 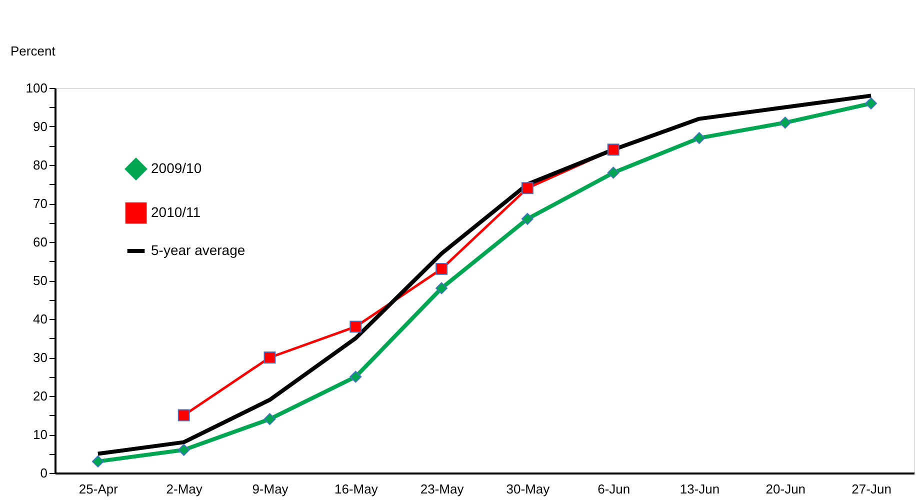 What do you see at coordinates (40, 203) in the screenshot?
I see `y-tick-label: 70` at bounding box center [40, 203].